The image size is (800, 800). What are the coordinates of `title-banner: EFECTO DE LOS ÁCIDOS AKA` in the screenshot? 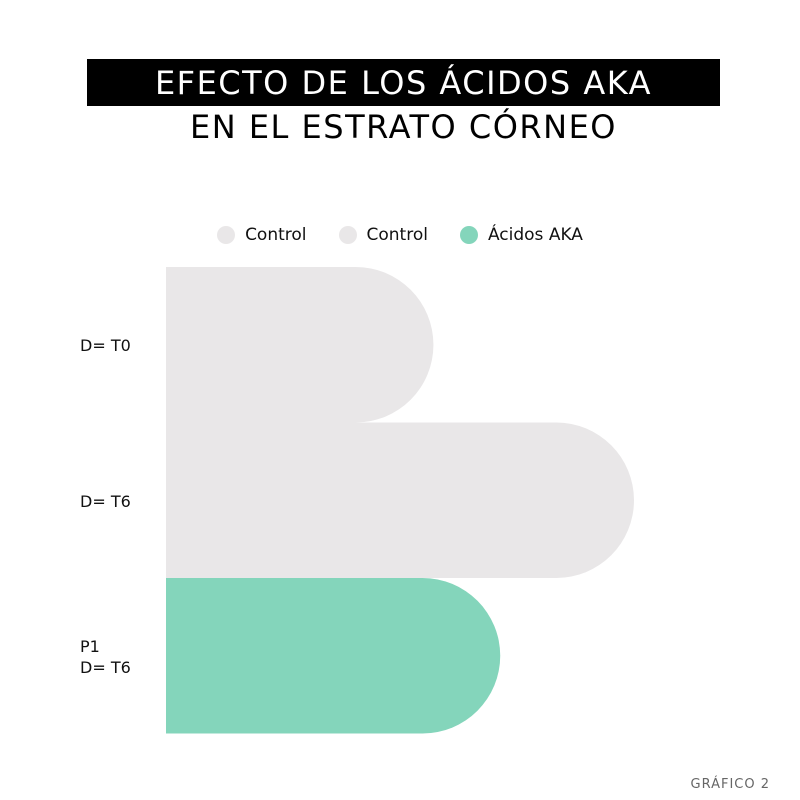 It's located at (403, 82).